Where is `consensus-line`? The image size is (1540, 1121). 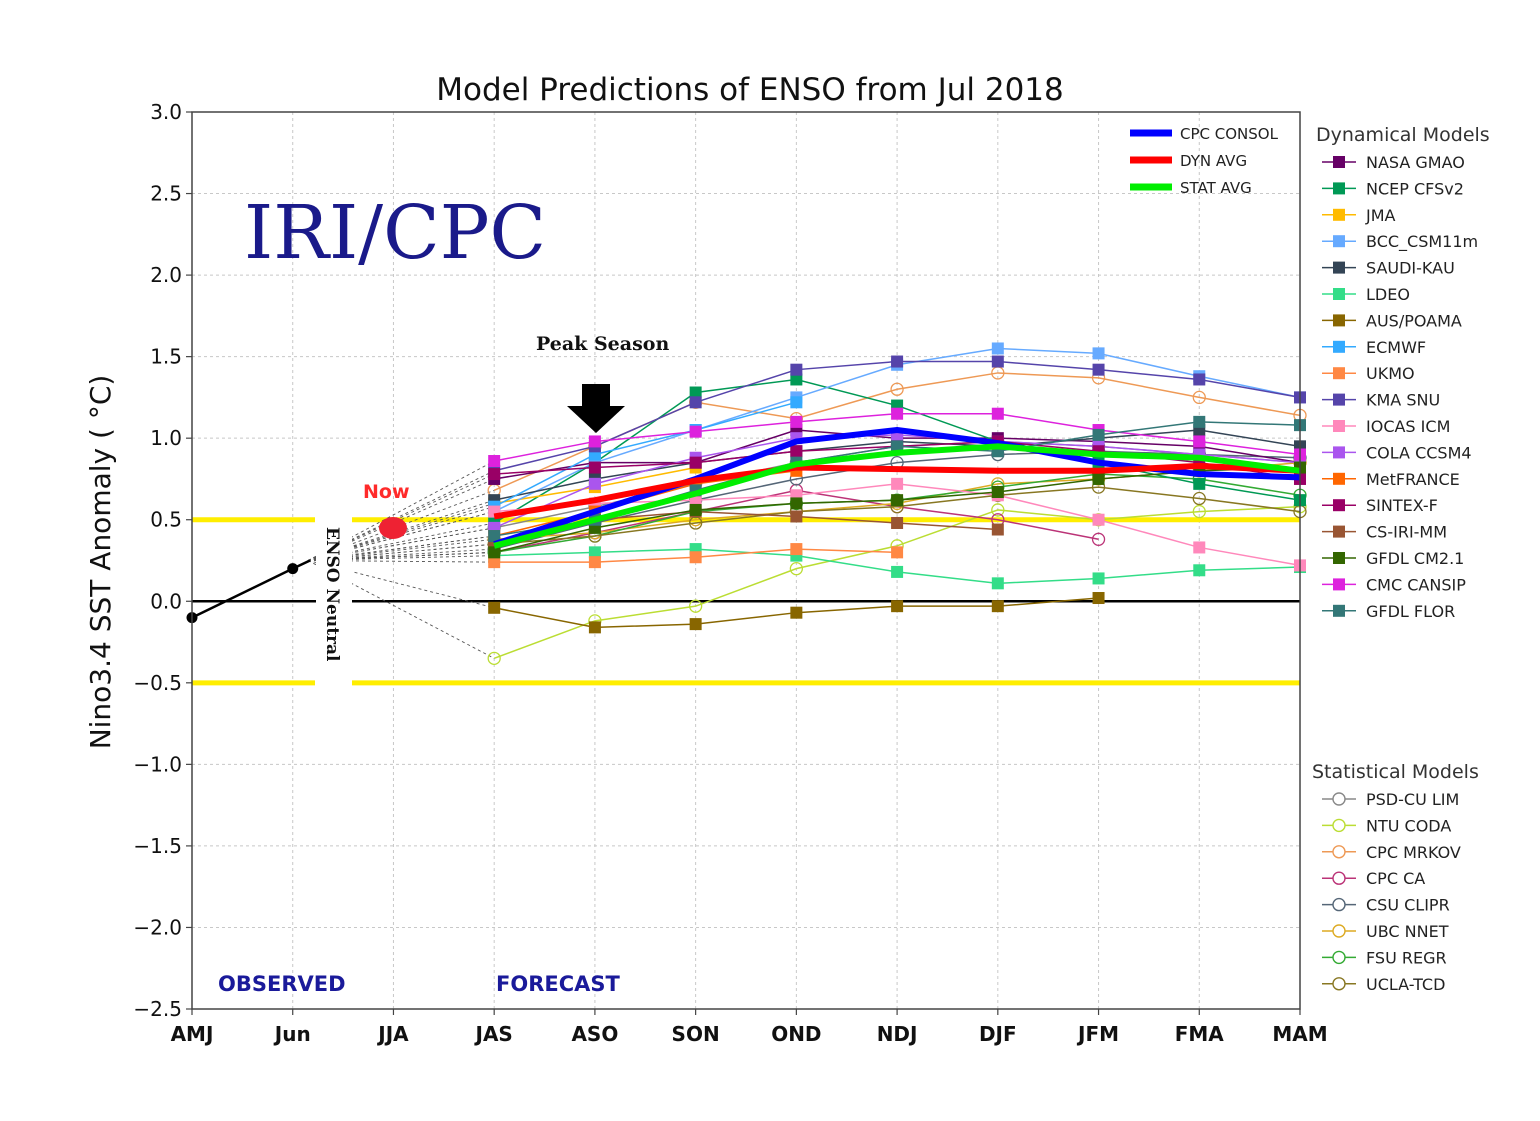
consensus-line is located at coordinates (897, 491).